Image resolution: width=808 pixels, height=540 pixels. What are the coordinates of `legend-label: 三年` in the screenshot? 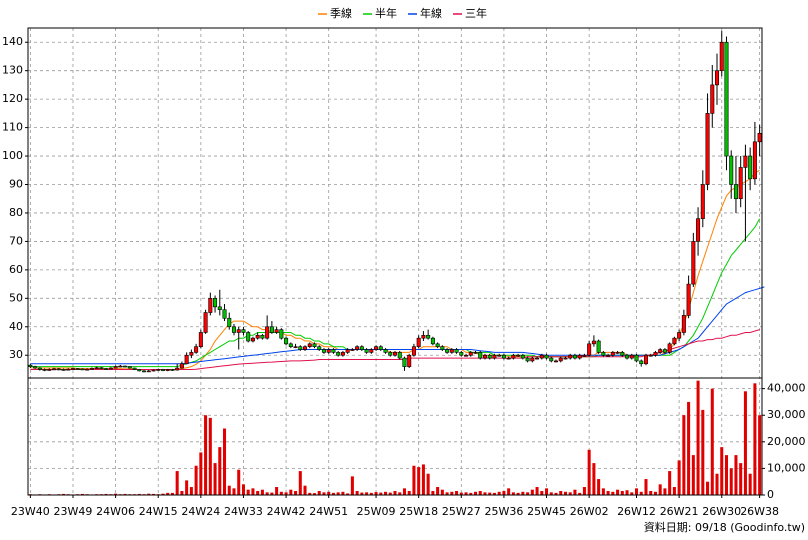 It's located at (476, 13).